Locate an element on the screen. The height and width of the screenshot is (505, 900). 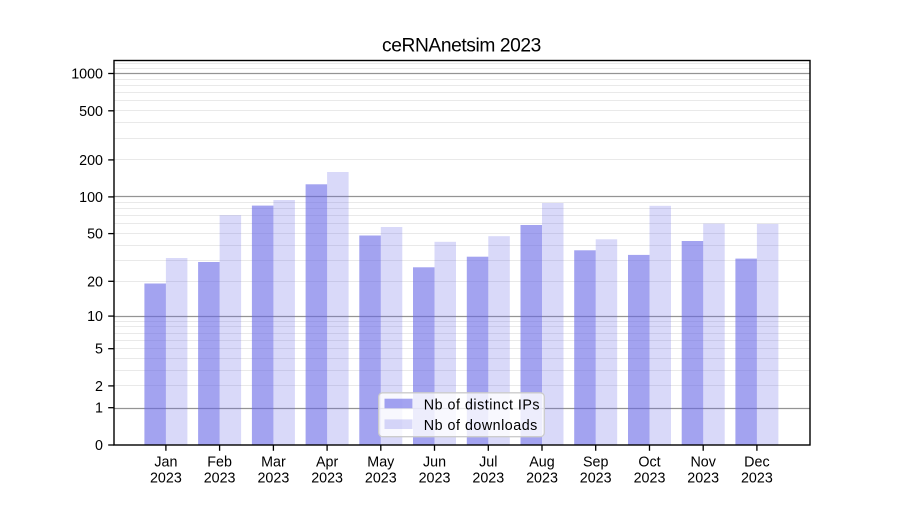
svg-text: 200 is located at coordinates (91, 161).